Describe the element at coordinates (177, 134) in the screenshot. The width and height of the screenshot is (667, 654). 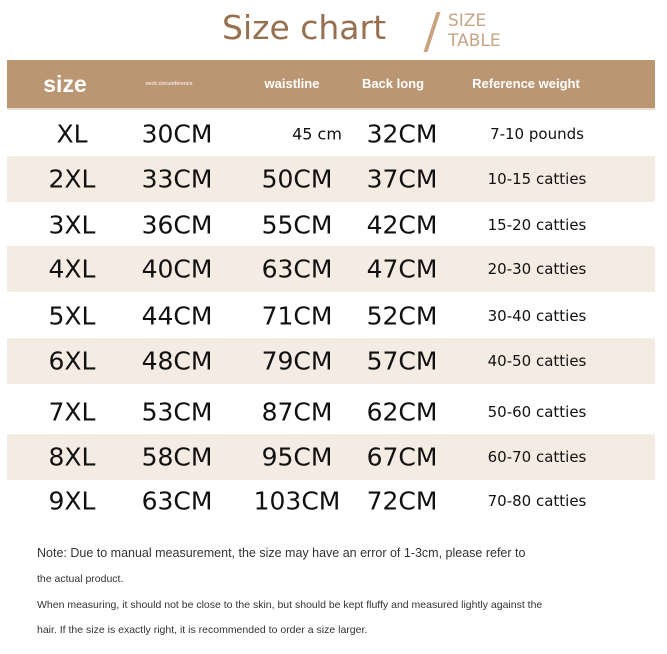
I see `table-cell: 30CM` at that location.